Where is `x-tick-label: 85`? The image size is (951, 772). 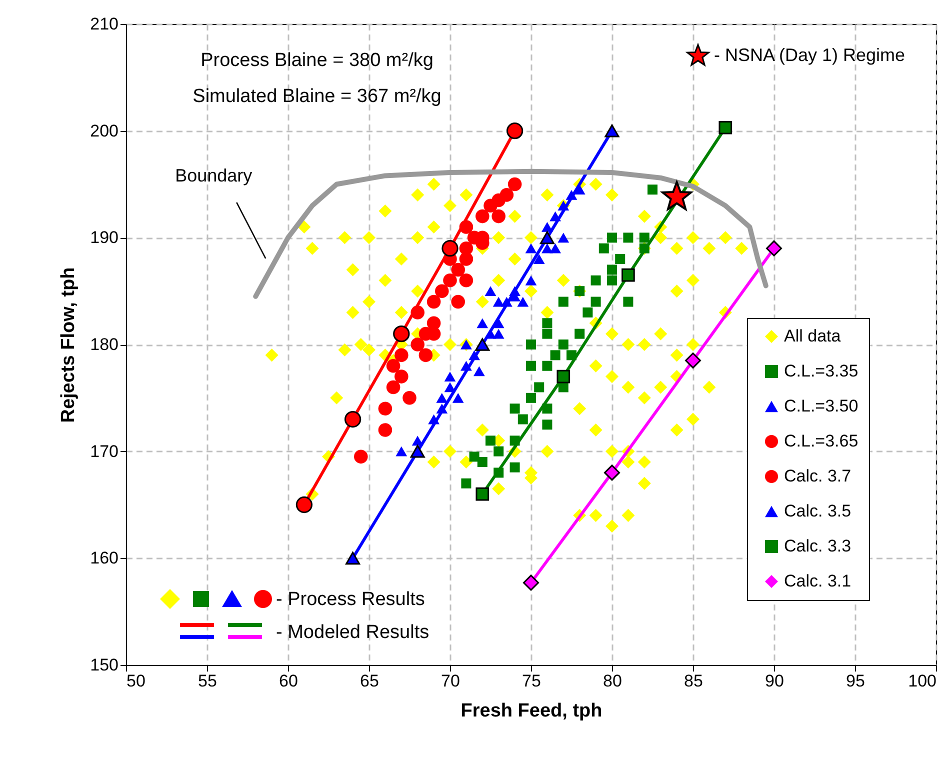
x-tick-label: 85 is located at coordinates (693, 681).